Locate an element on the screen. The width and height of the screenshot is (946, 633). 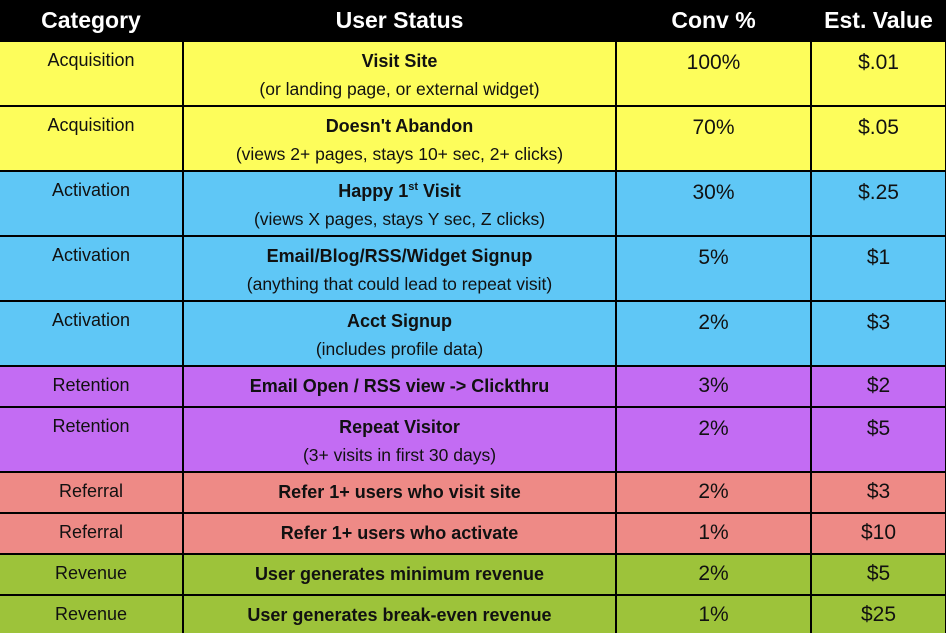
row-11-status: User generates break-even revenue is located at coordinates (399, 614).